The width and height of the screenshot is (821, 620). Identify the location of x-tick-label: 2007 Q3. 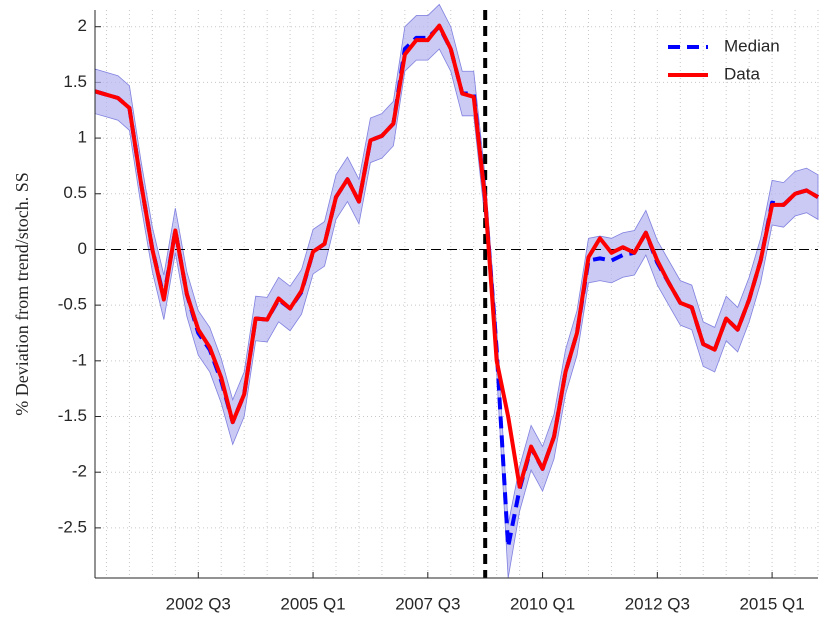
(427, 603).